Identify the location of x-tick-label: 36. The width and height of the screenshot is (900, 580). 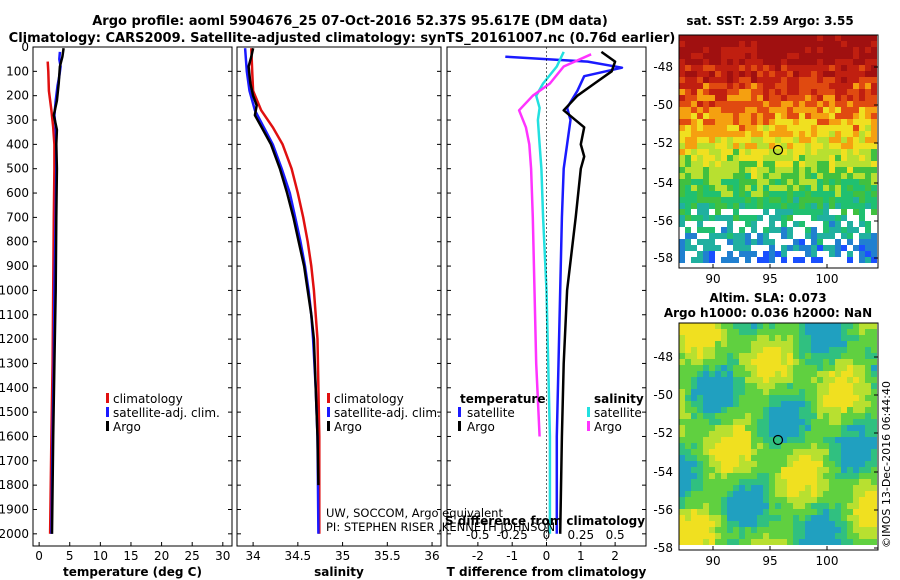
(431, 556).